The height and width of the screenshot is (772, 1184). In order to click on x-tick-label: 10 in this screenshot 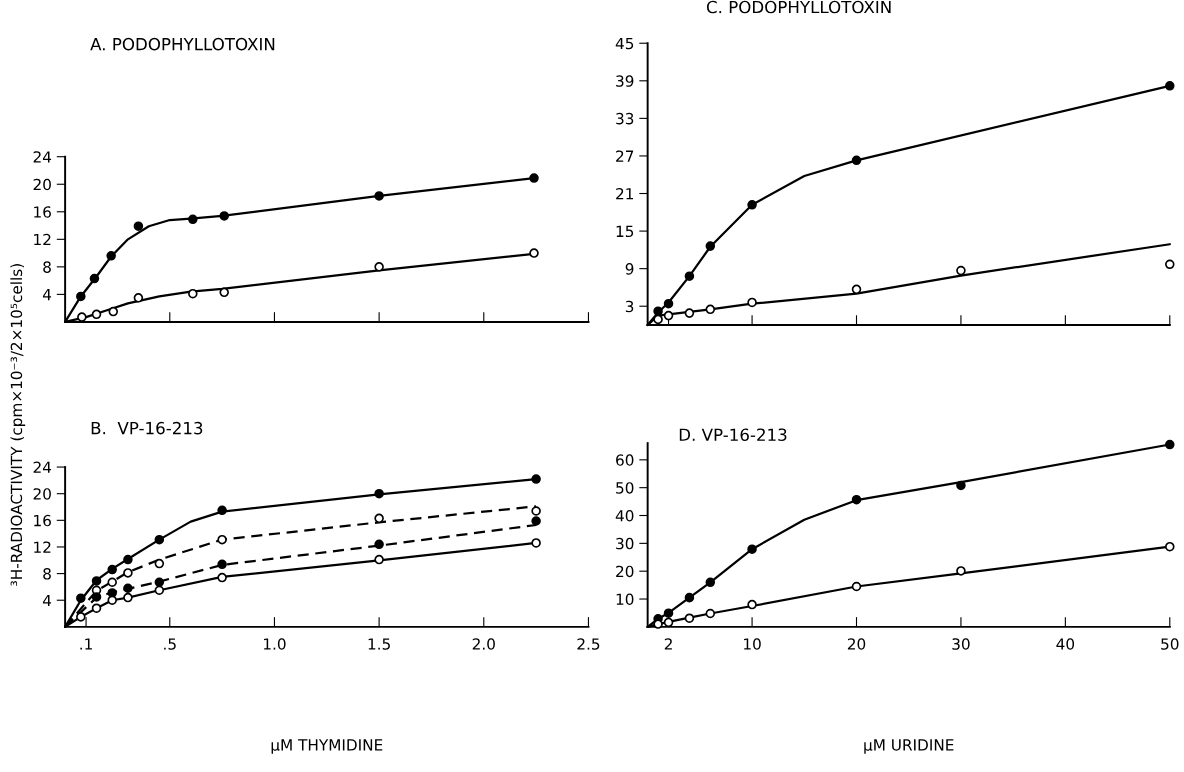, I will do `click(752, 644)`.